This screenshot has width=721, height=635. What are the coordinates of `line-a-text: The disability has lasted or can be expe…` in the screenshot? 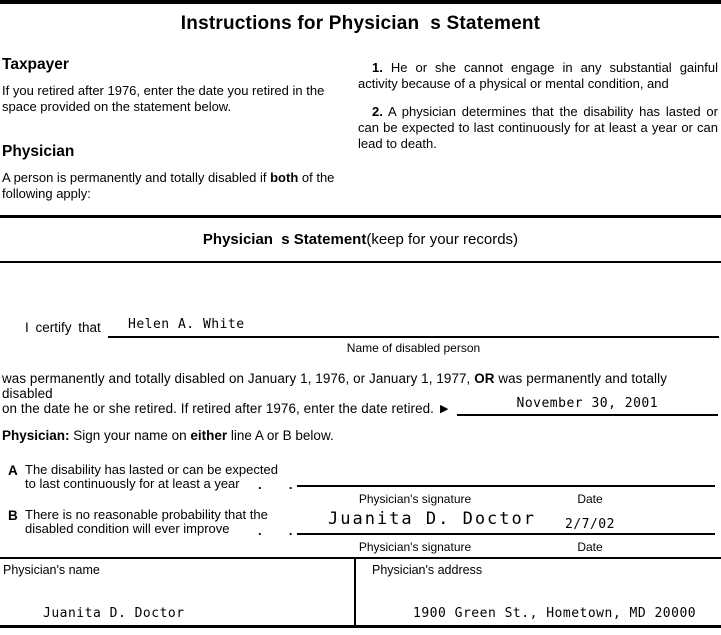 It's located at (160, 476).